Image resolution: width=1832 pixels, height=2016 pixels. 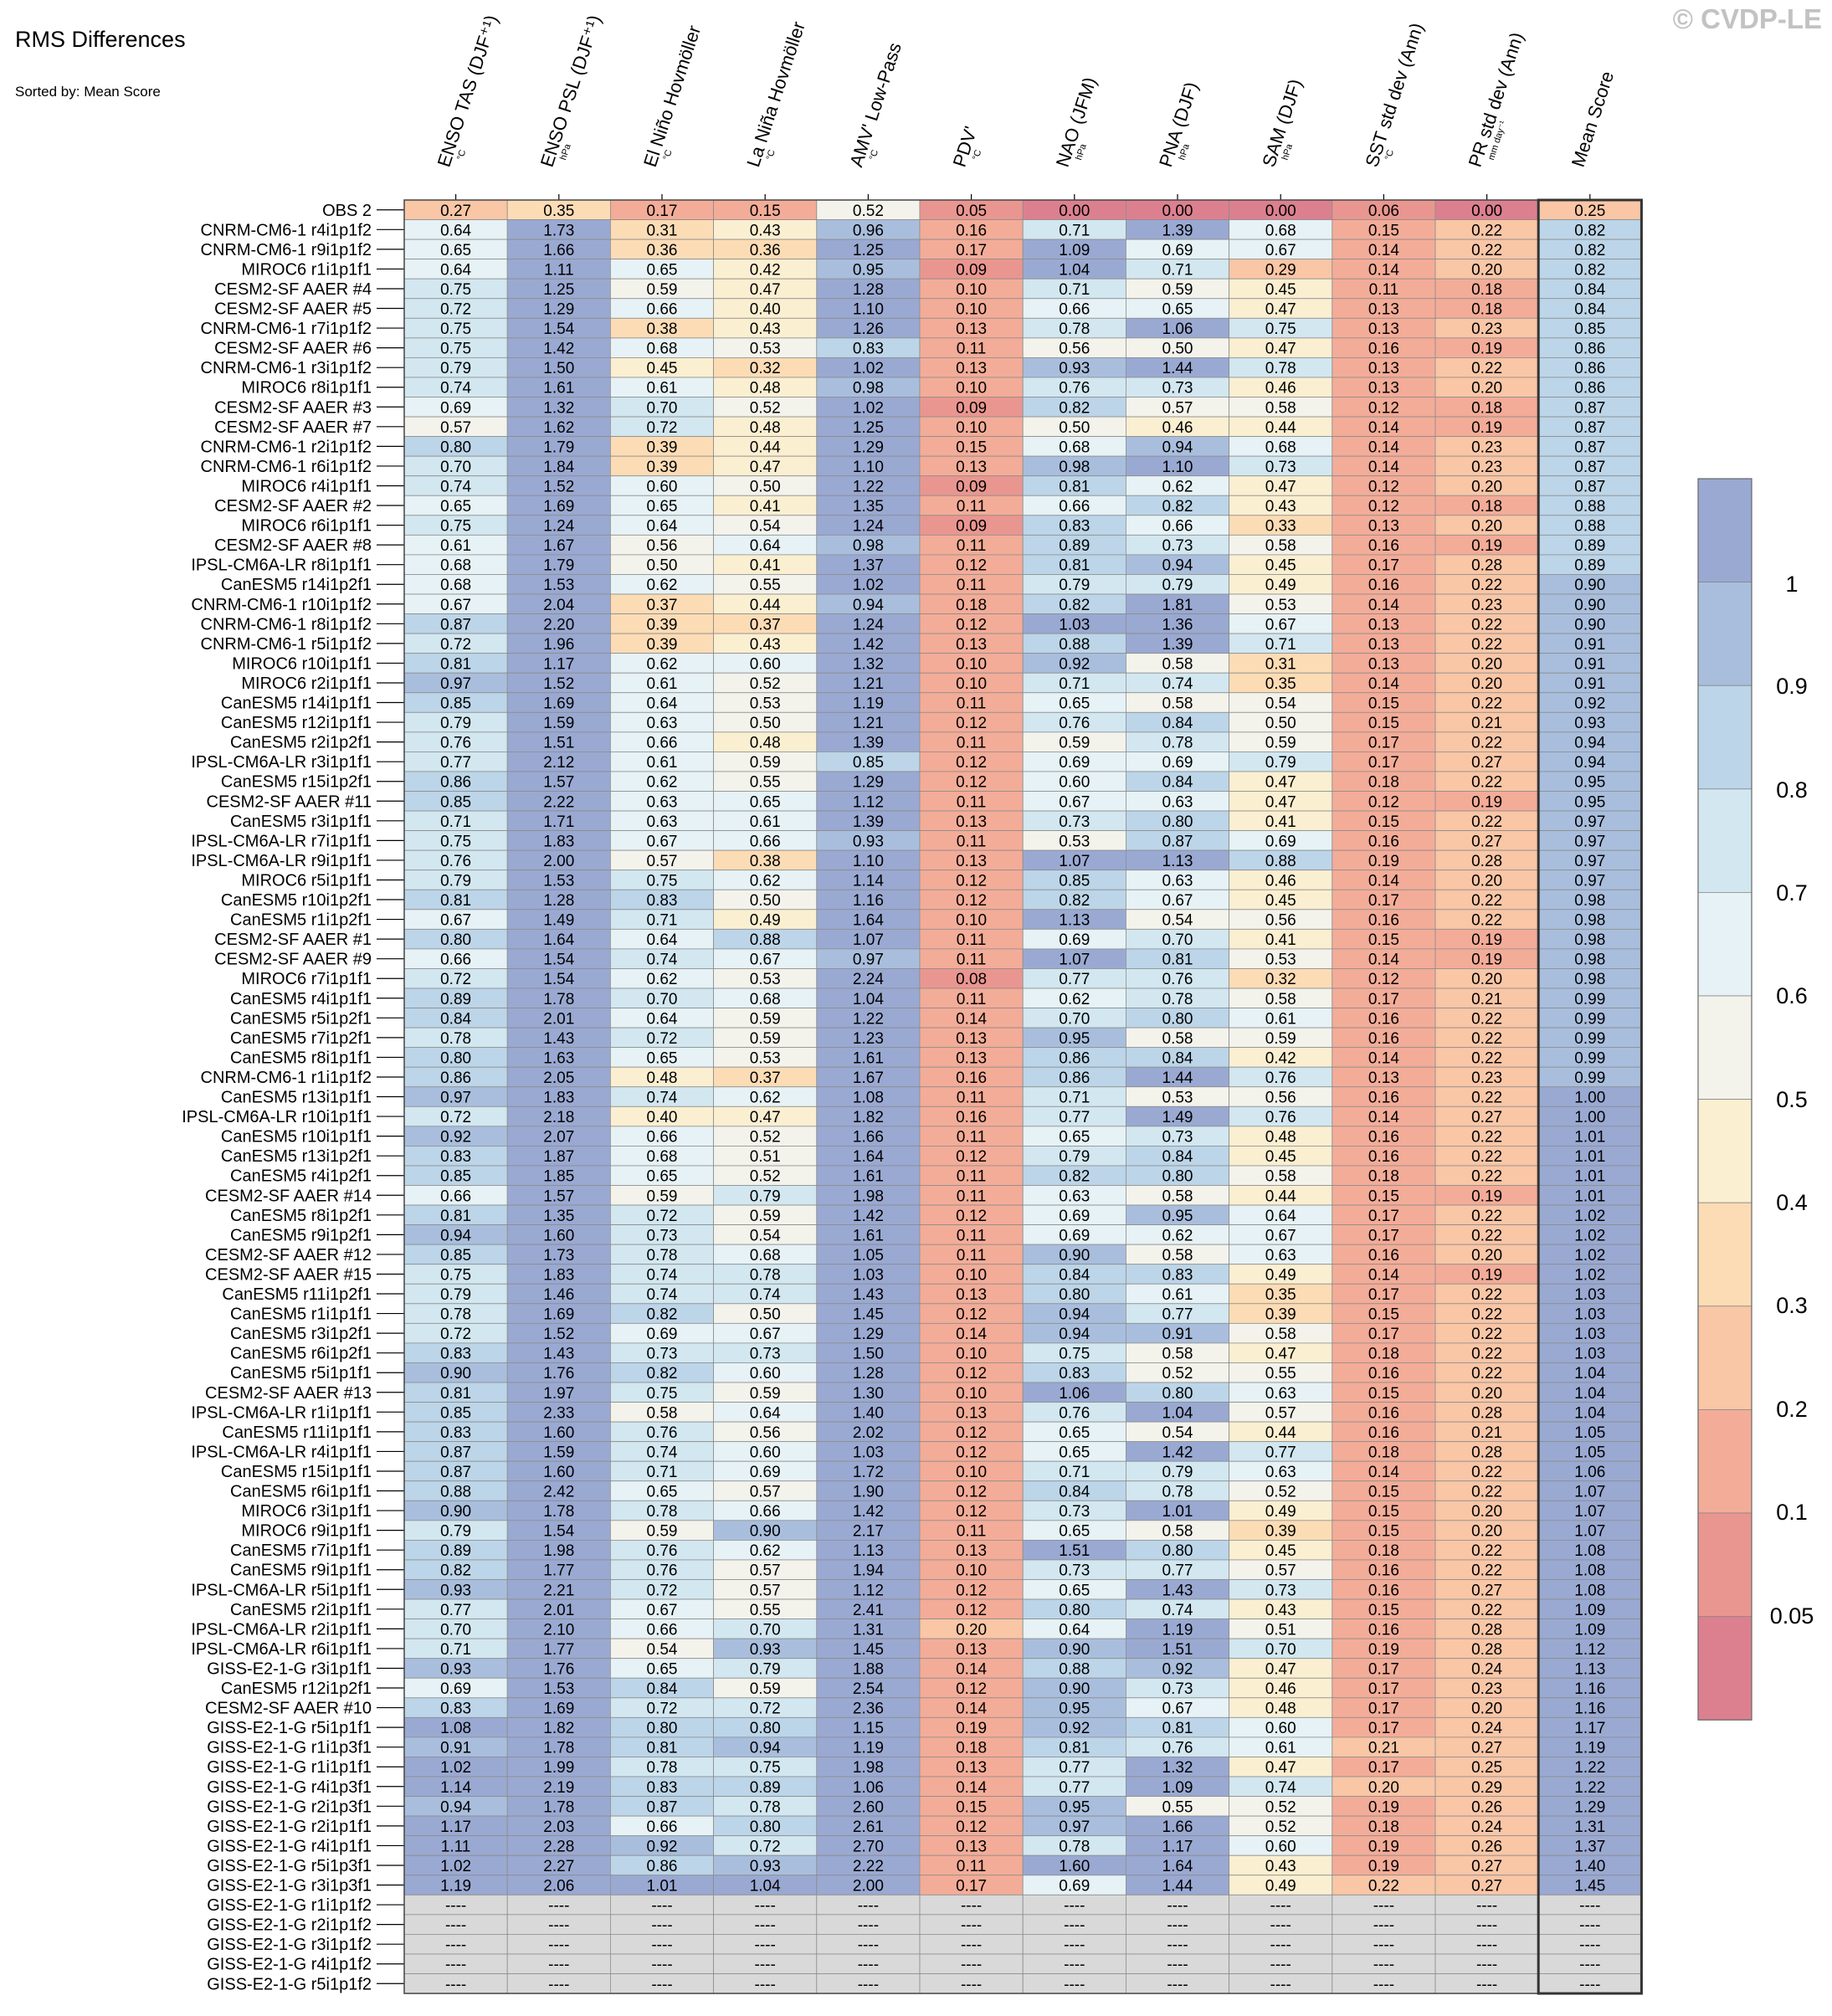 I want to click on cell-value: 1.78, so click(x=558, y=1748).